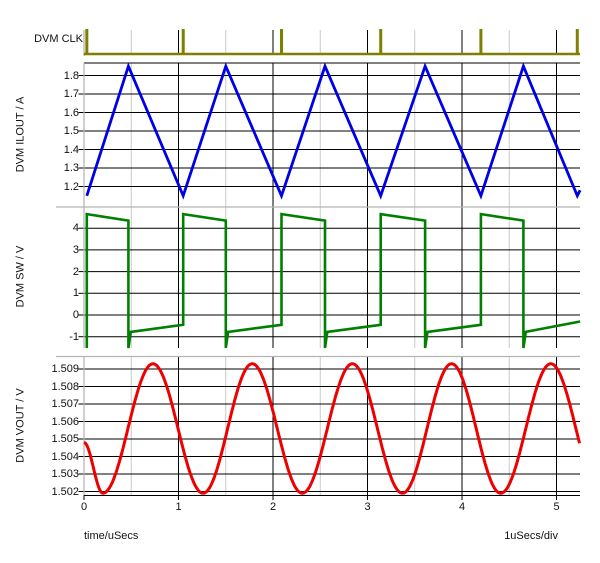 The width and height of the screenshot is (600, 563). Describe the element at coordinates (75, 315) in the screenshot. I see `sw-y-tick-label: 0` at that location.